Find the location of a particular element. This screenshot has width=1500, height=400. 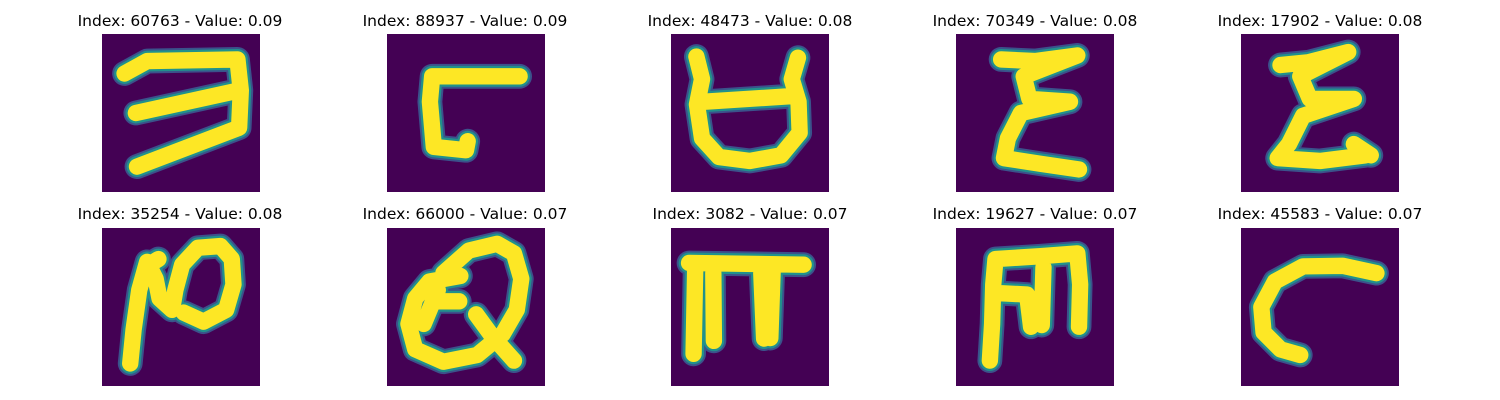

panel-title: Index: 17902 - Value: 0.08 is located at coordinates (1320, 21).